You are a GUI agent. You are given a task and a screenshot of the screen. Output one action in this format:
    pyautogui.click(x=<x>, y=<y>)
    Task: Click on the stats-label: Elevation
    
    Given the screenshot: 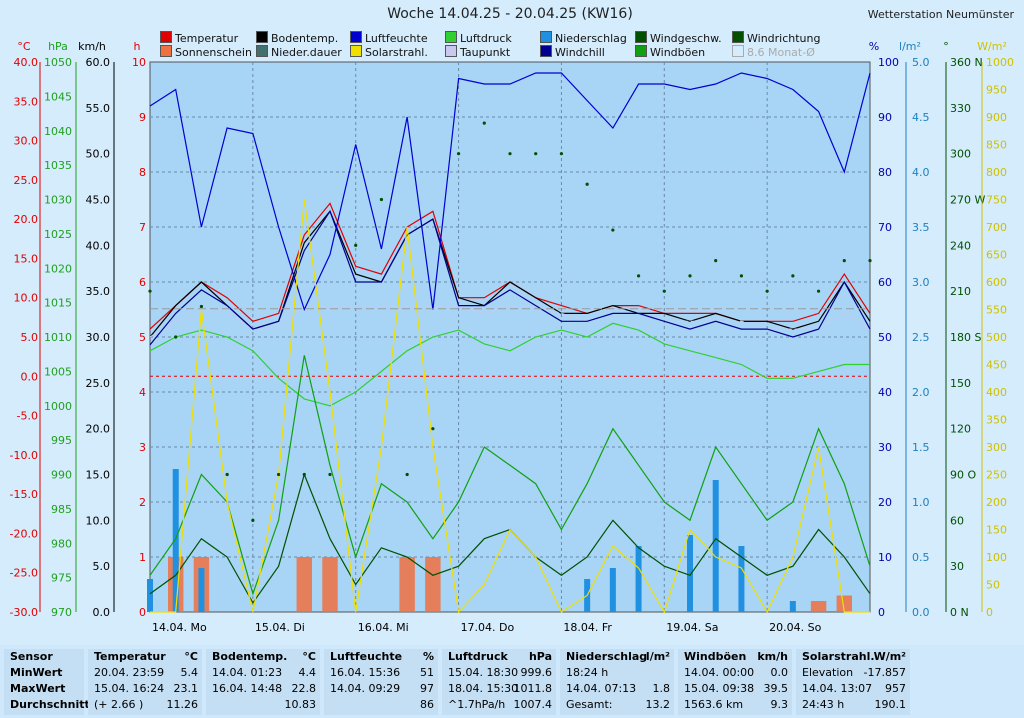 What is the action you would take?
    pyautogui.click(x=828, y=672)
    